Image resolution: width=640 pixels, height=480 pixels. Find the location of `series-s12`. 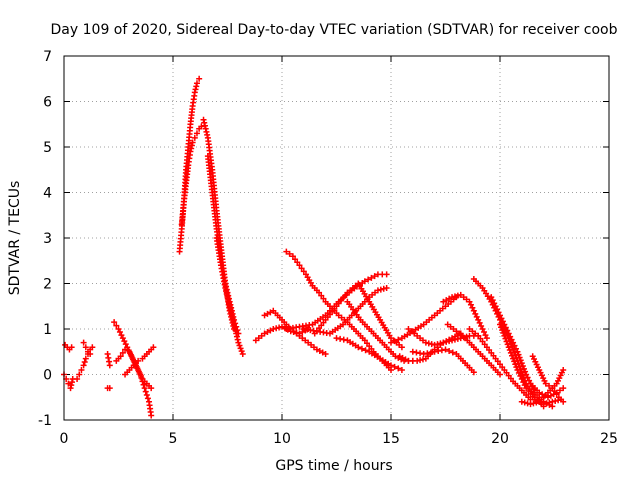

series-s12 is located at coordinates (219, 224).